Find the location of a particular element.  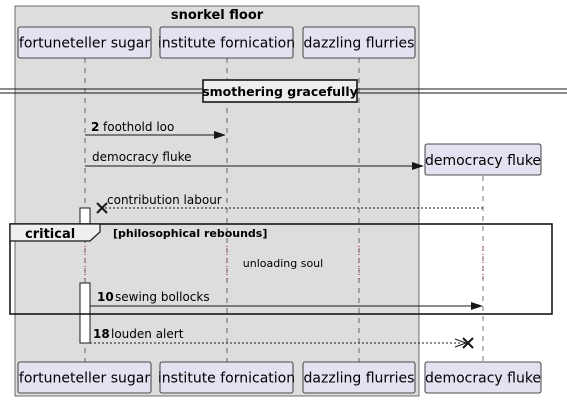

message-number: 2 is located at coordinates (95, 127).